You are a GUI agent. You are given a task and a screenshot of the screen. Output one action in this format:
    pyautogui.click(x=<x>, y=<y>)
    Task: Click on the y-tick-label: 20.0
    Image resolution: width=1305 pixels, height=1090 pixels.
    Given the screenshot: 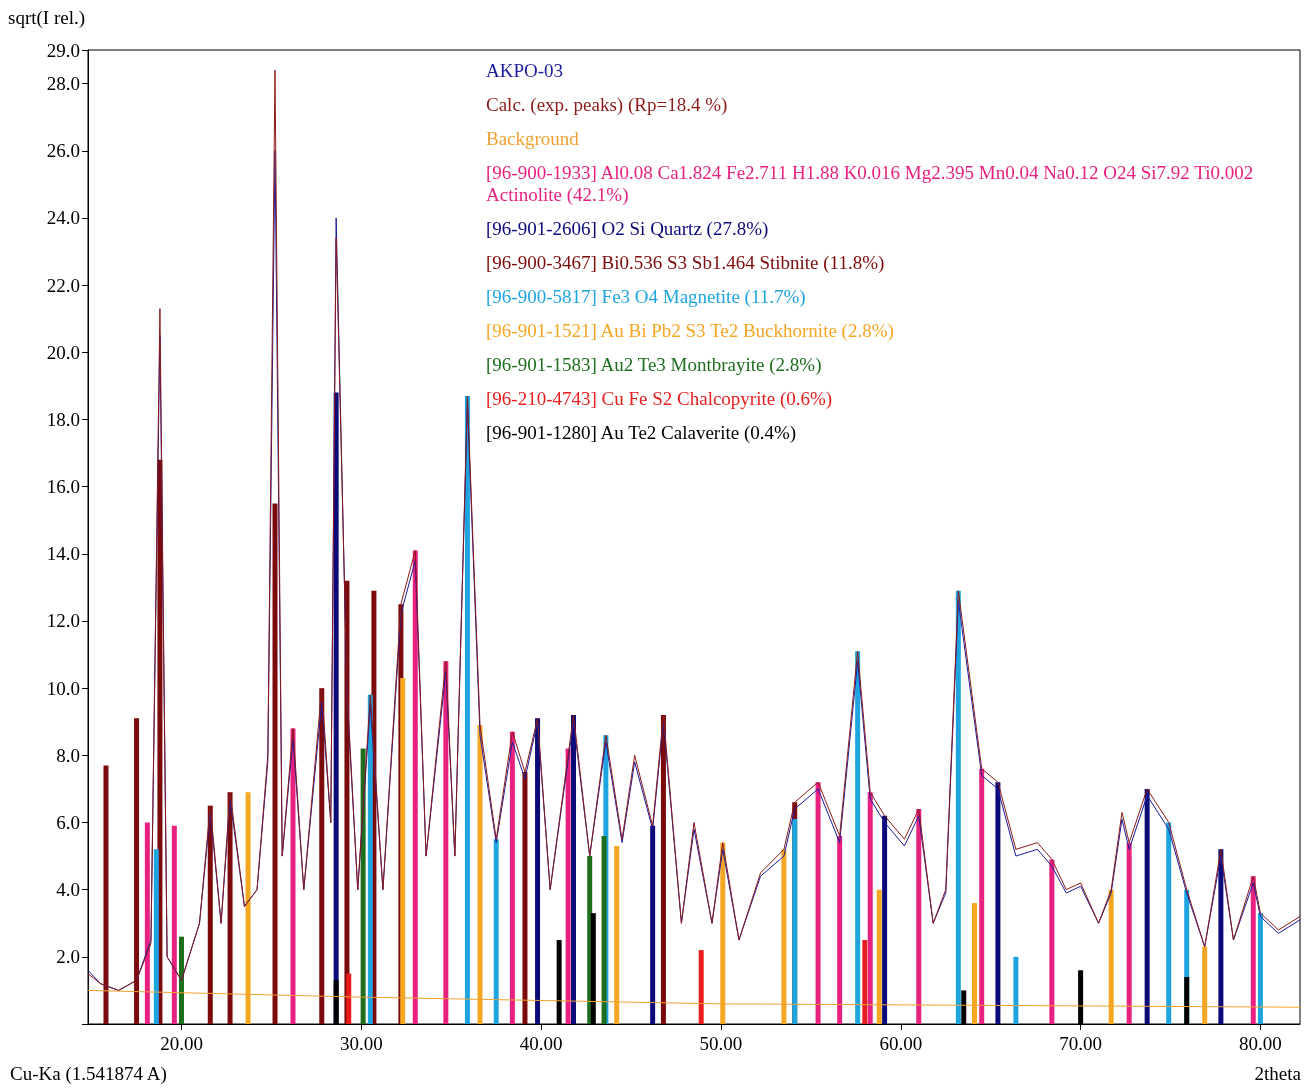 What is the action you would take?
    pyautogui.click(x=63, y=352)
    